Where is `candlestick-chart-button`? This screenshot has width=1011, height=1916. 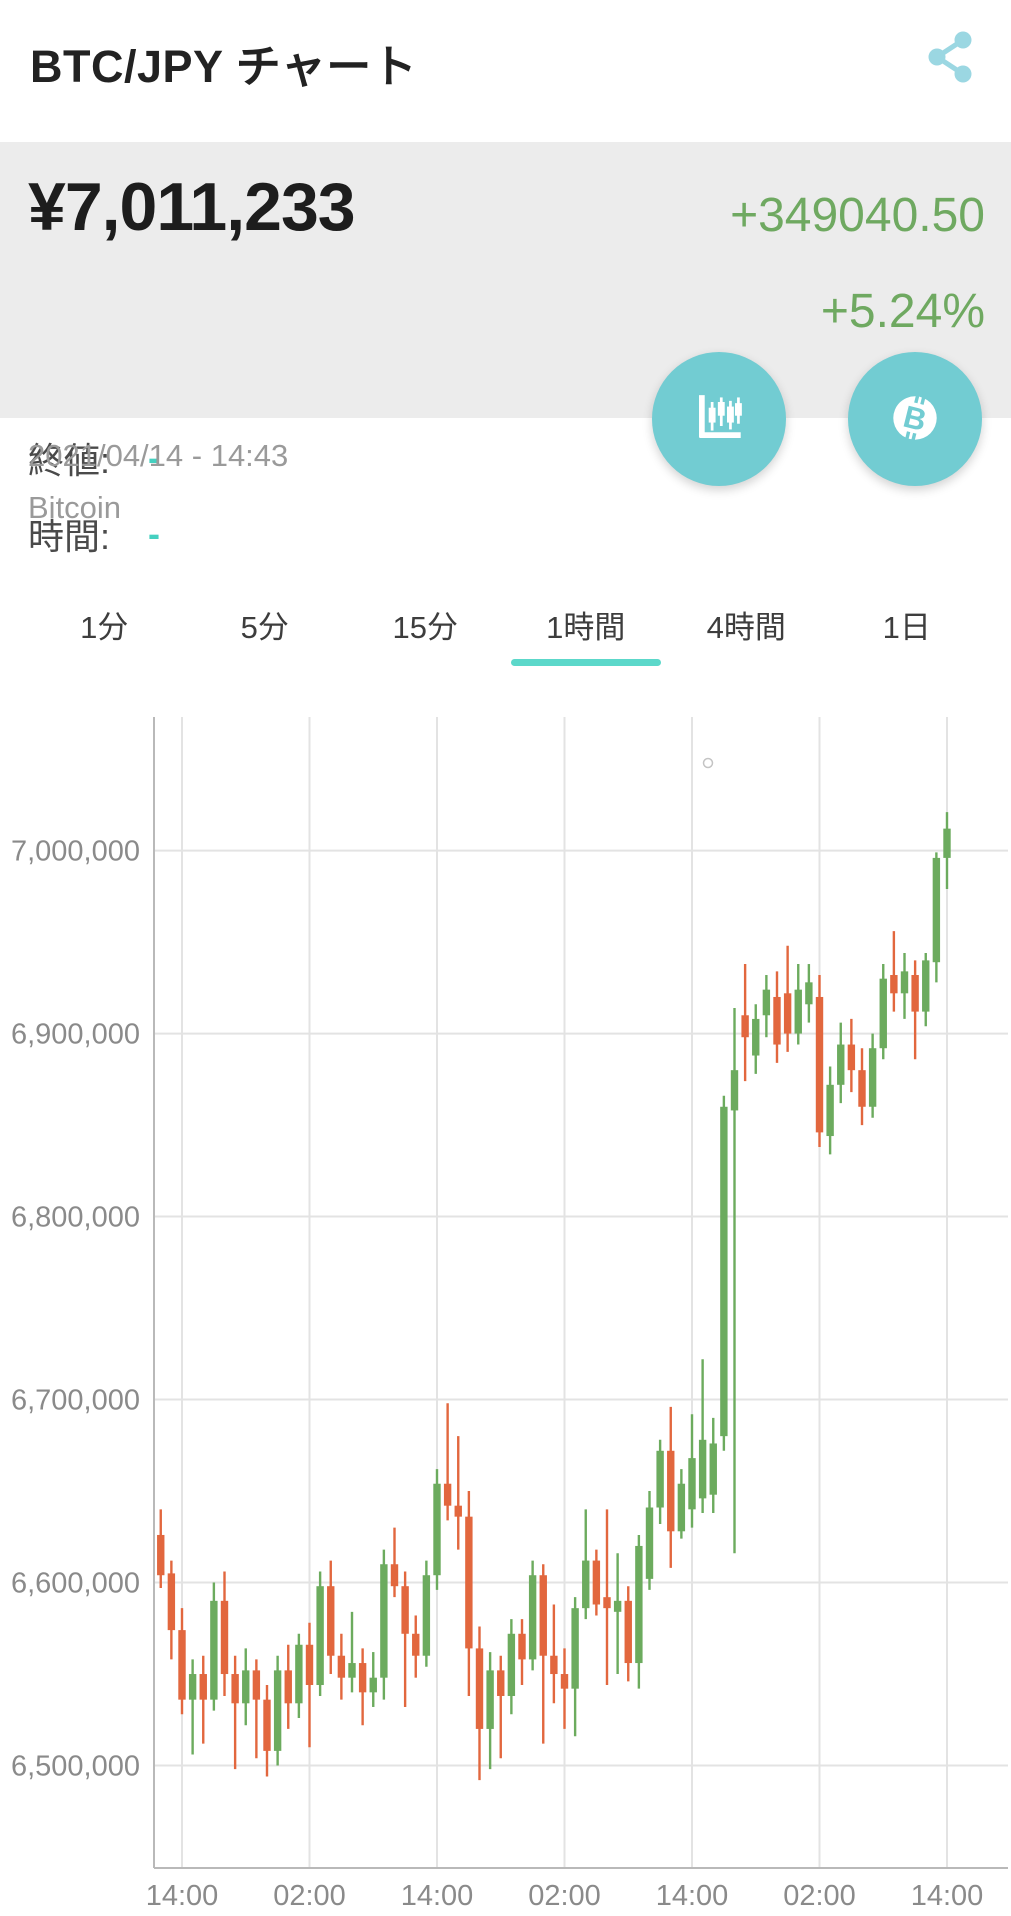 candlestick-chart-button is located at coordinates (719, 419).